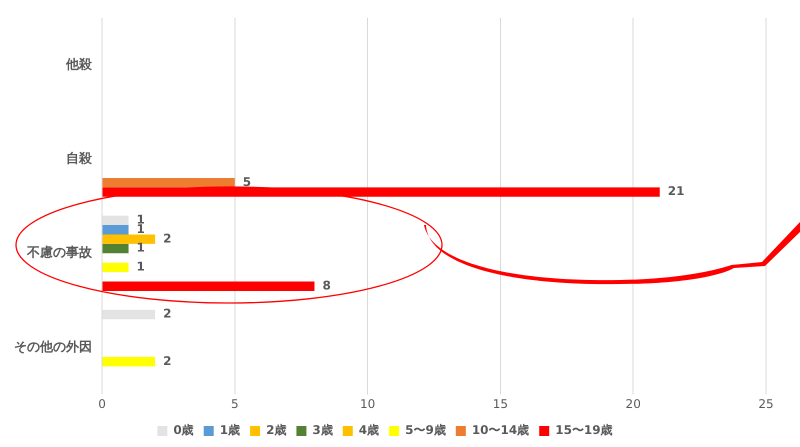 This screenshot has width=800, height=447. Describe the element at coordinates (183, 430) in the screenshot. I see `legend-label: 0歳` at that location.